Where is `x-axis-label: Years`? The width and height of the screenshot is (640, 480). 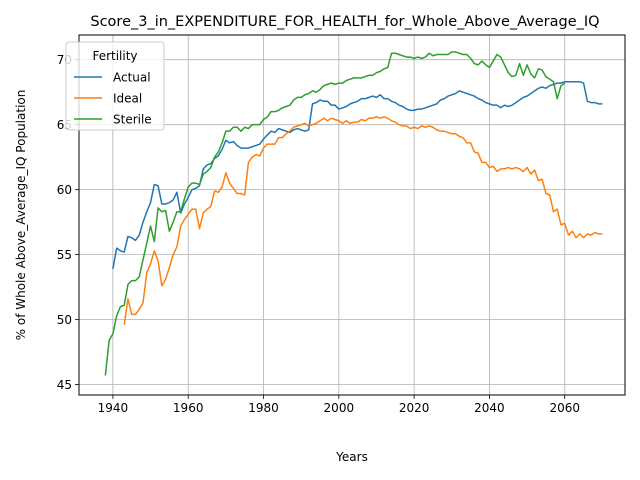
x-axis-label: Years is located at coordinates (351, 457).